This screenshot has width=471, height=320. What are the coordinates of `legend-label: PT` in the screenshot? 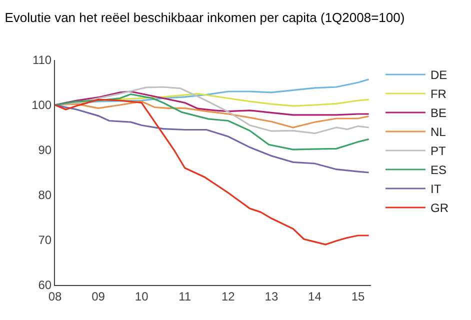 It's located at (438, 151).